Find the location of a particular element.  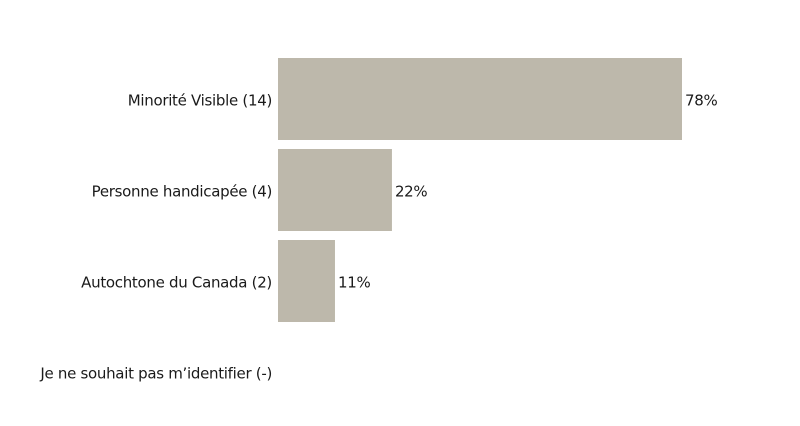

value-label: 11% is located at coordinates (354, 283).